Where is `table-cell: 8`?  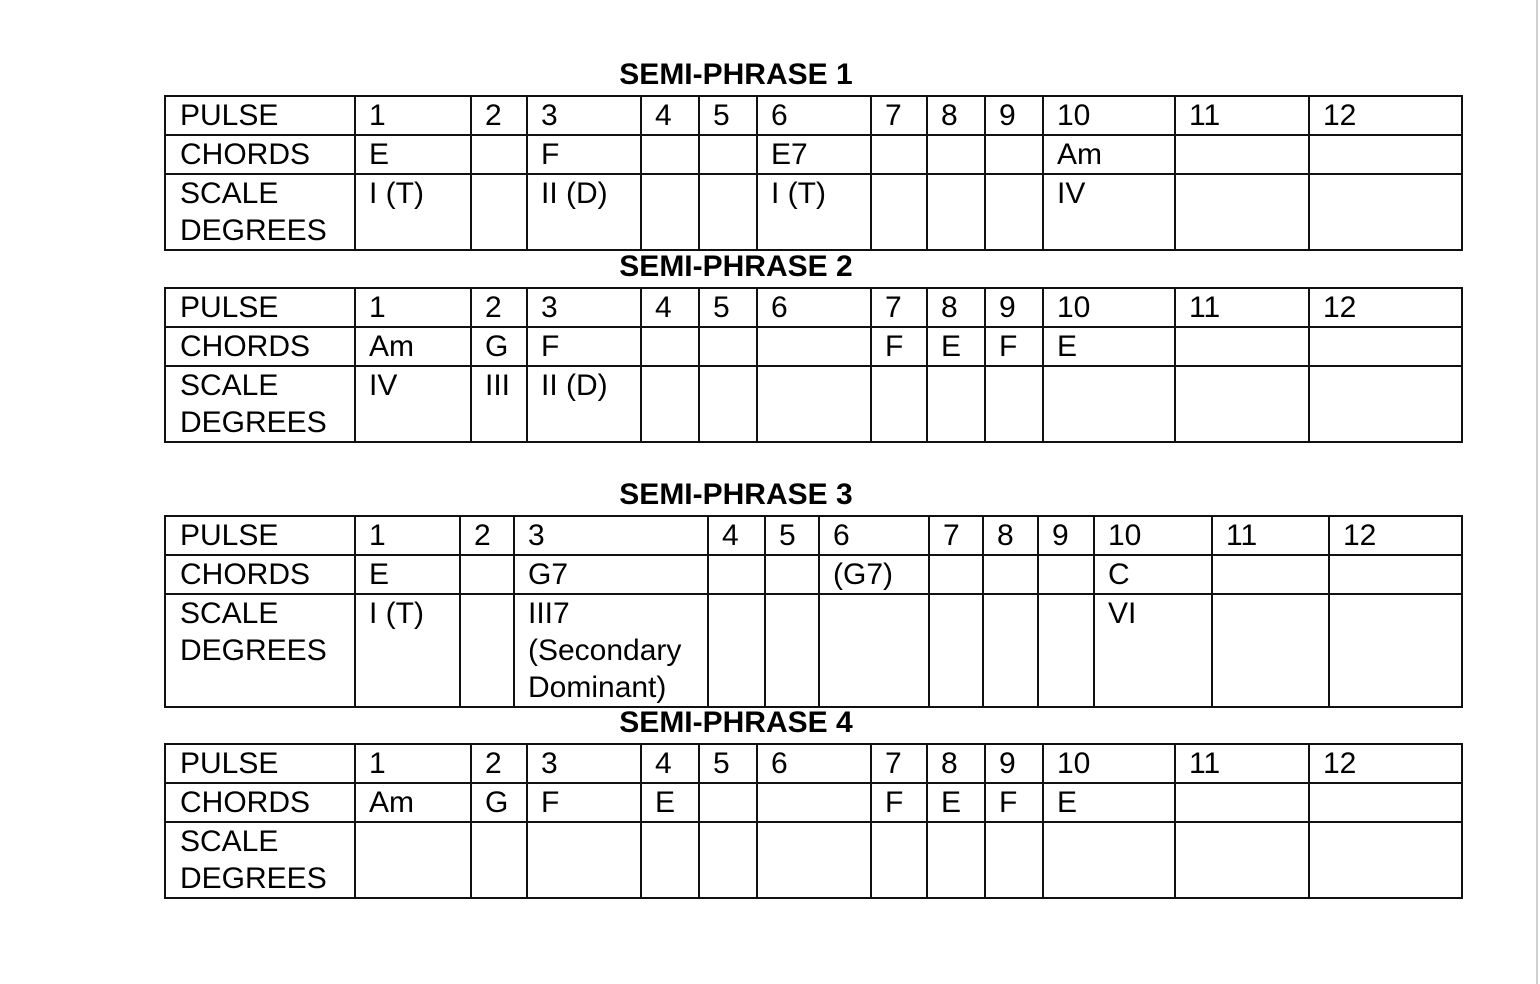 table-cell: 8 is located at coordinates (956, 115).